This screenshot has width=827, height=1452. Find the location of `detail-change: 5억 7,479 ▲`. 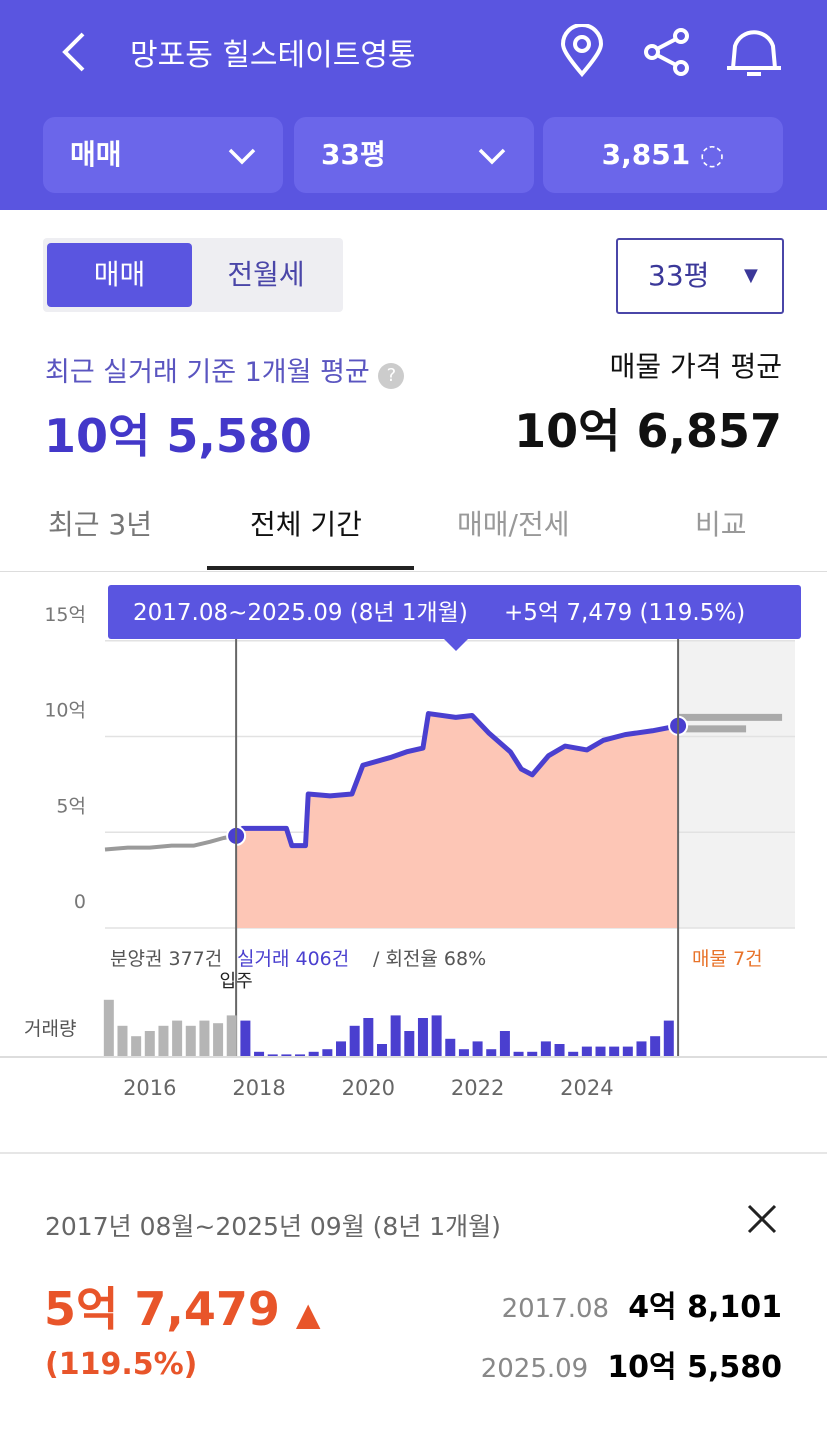

detail-change: 5억 7,479 ▲ is located at coordinates (182, 1309).